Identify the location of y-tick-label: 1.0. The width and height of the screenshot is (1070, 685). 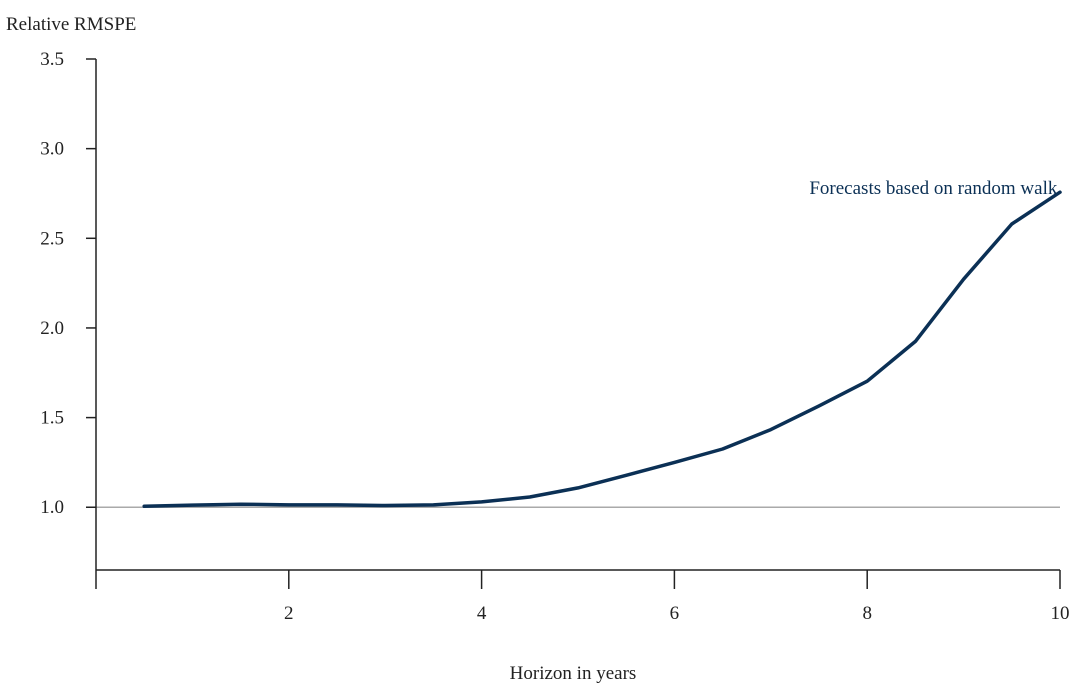
(52, 507).